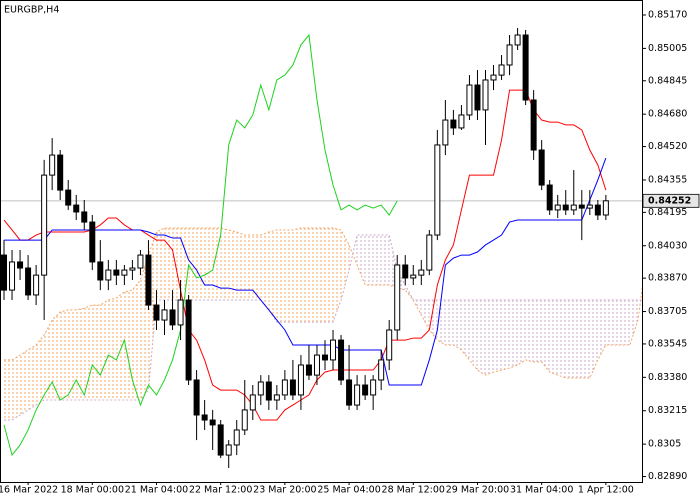  Describe the element at coordinates (667, 476) in the screenshot. I see `y-tick-label: 0.82890` at that location.